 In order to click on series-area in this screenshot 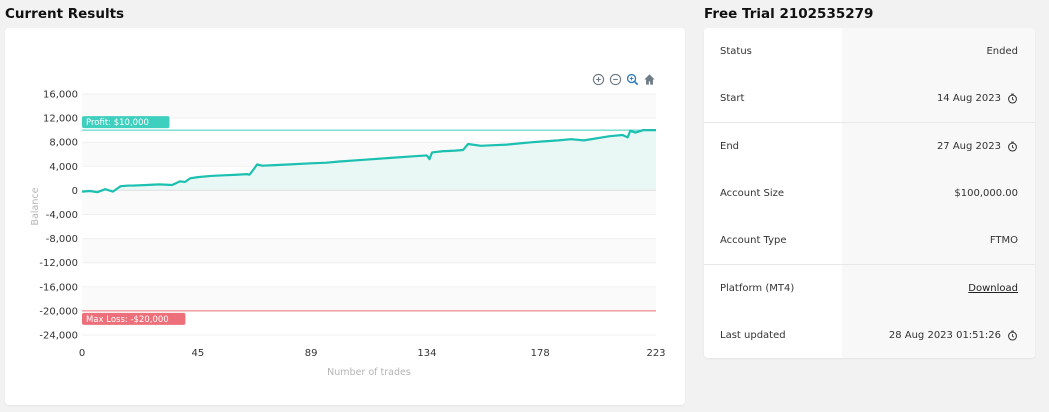, I will do `click(369, 161)`.